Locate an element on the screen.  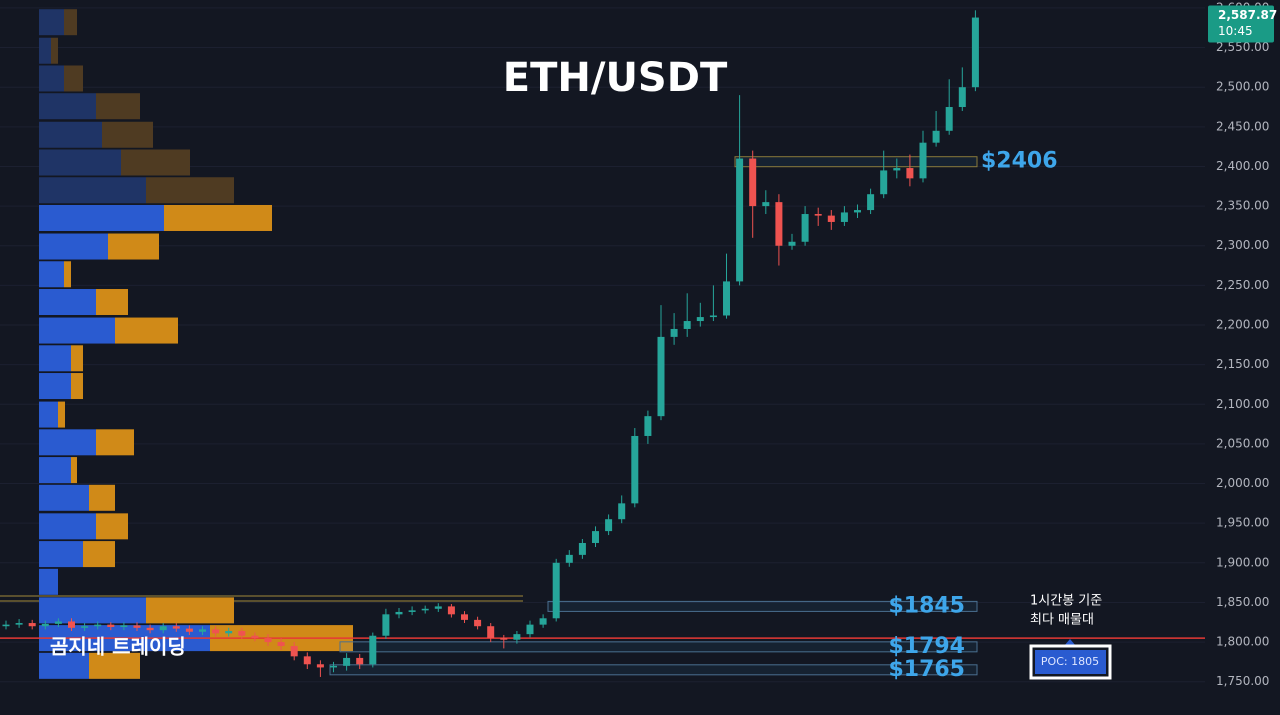
poc-badge is located at coordinates (1070, 662).